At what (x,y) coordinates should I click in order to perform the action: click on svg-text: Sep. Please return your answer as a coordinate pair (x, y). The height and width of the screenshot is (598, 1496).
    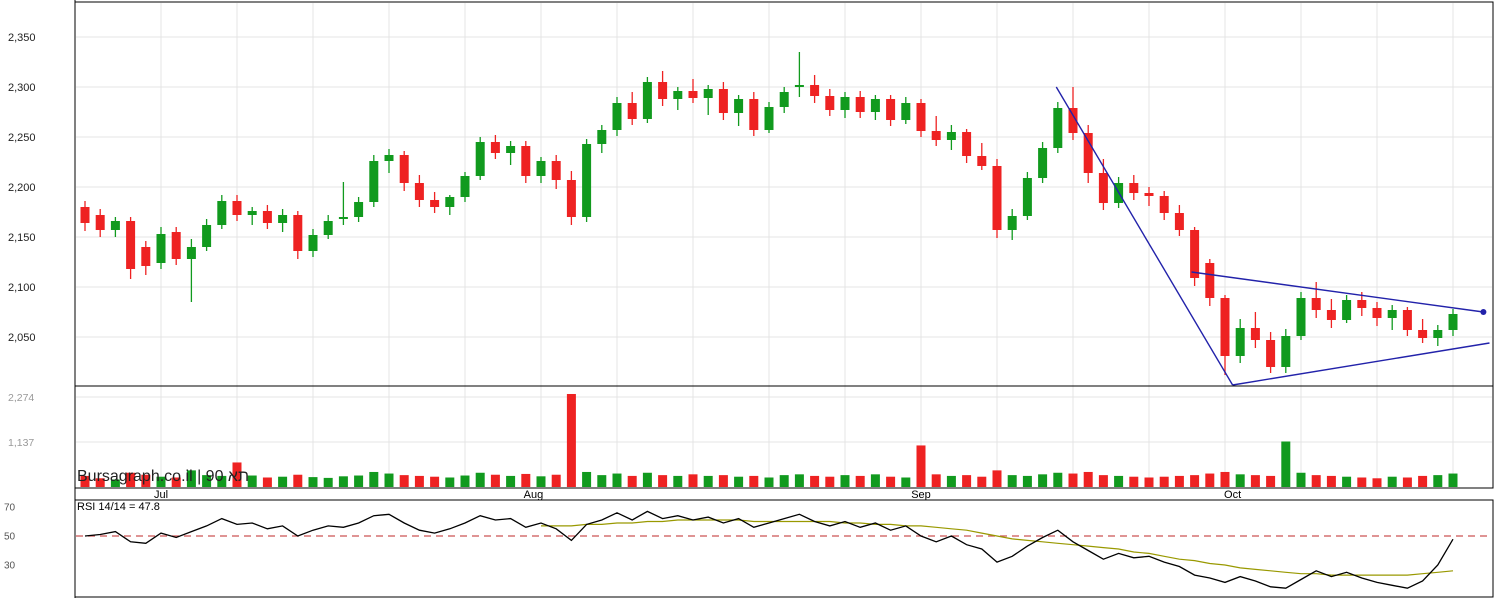
    Looking at the image, I should click on (921, 495).